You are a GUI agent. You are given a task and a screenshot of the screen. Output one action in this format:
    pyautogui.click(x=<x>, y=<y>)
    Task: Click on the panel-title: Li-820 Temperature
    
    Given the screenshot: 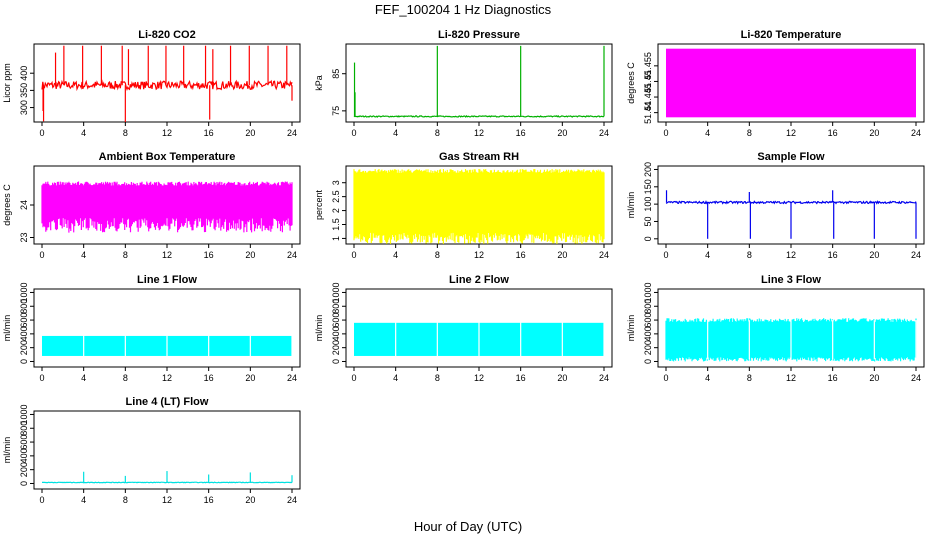 What is the action you would take?
    pyautogui.click(x=791, y=35)
    